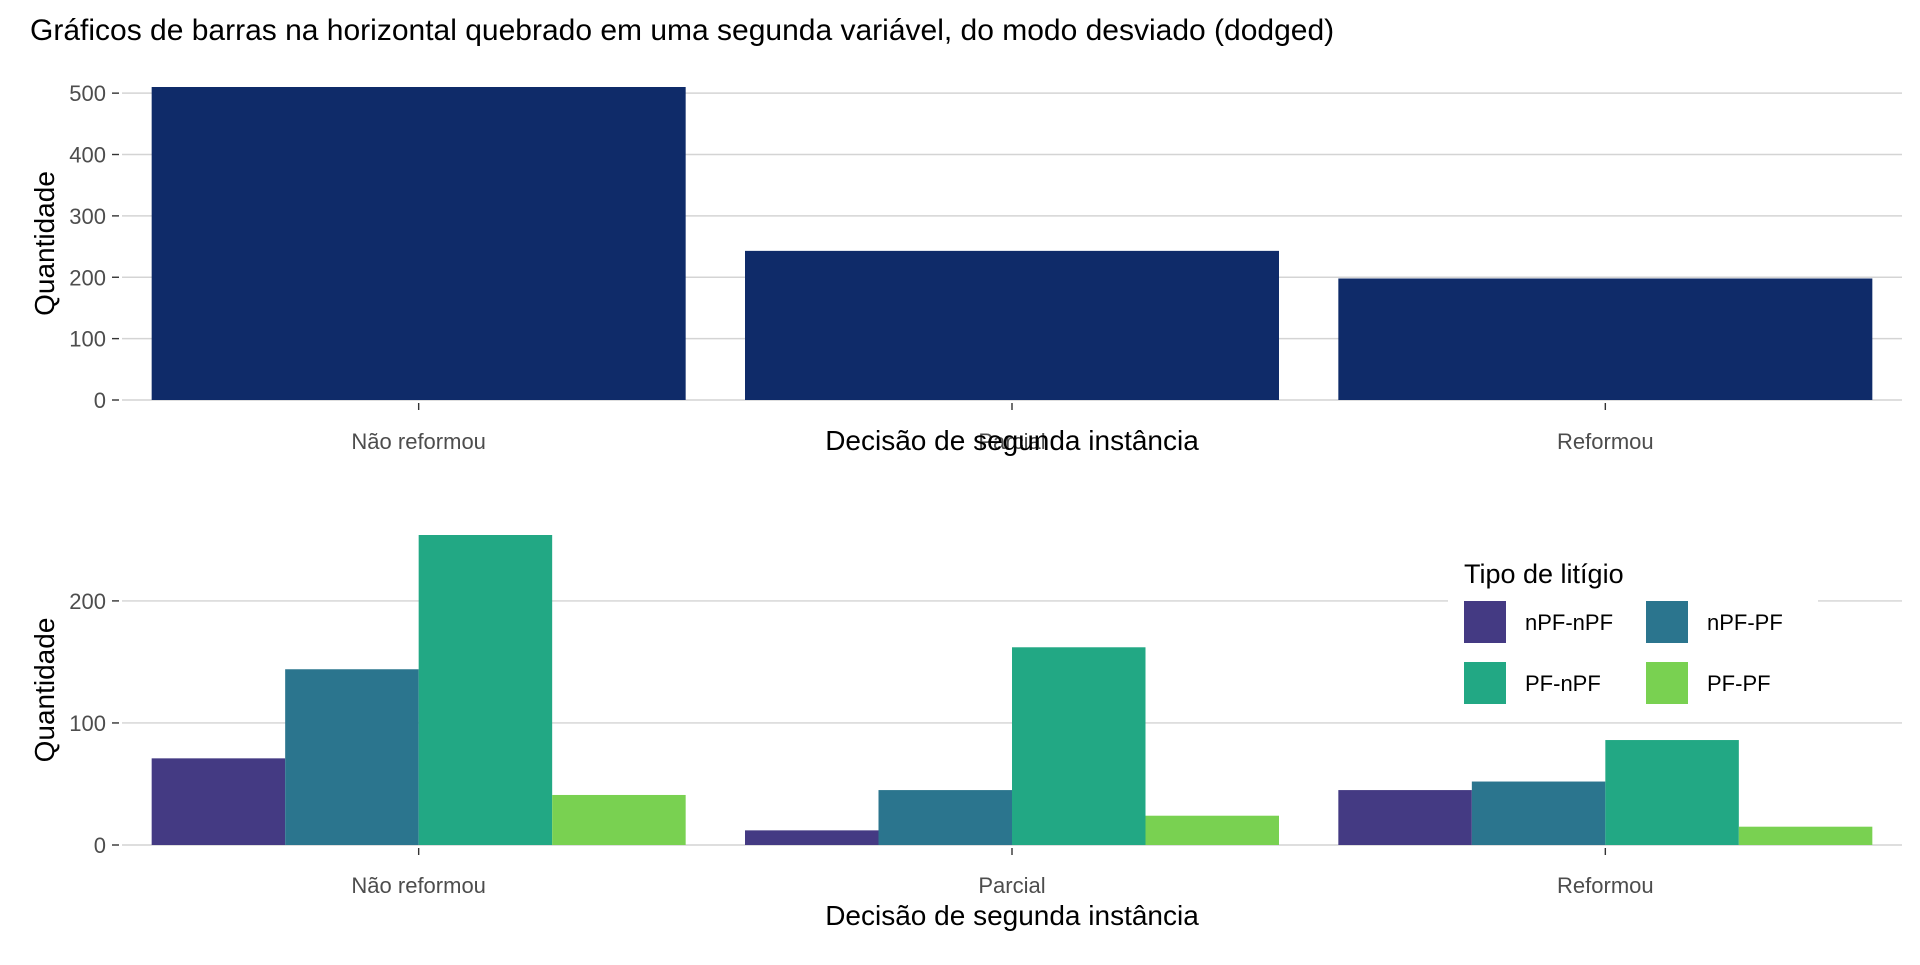 Image resolution: width=1920 pixels, height=965 pixels. I want to click on legend-label: PF-nPF, so click(1563, 683).